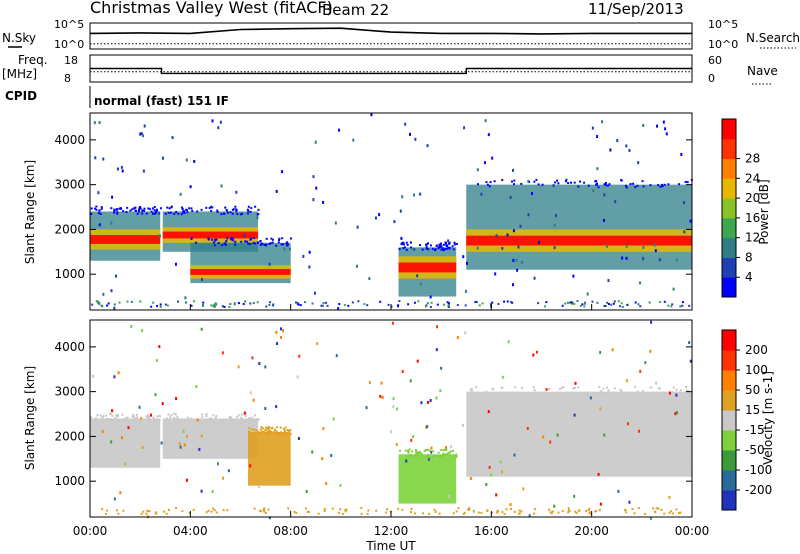 This screenshot has height=554, width=800. What do you see at coordinates (756, 370) in the screenshot?
I see `colorbar-tick-label: 100` at bounding box center [756, 370].